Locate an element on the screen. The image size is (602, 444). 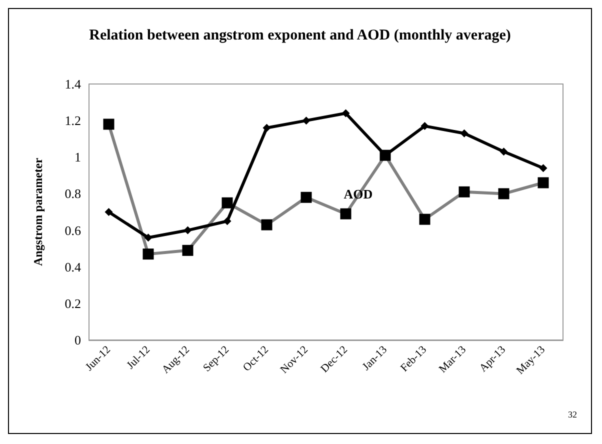
y-tick-label: 0.8 is located at coordinates (72, 194).